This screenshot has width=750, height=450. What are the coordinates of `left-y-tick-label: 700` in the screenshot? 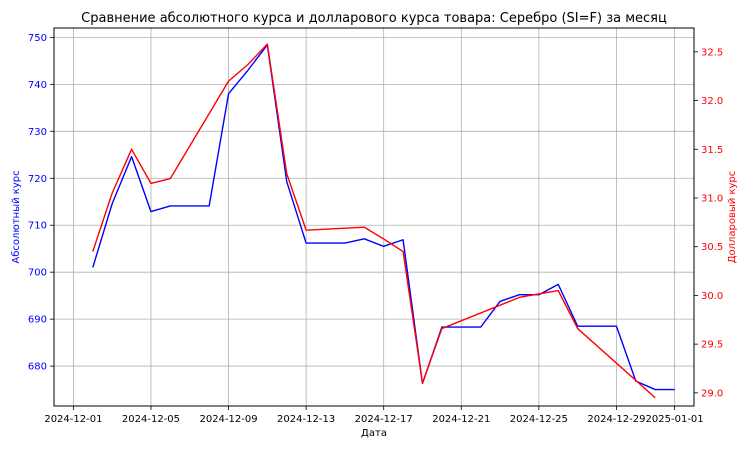 It's located at (37, 273).